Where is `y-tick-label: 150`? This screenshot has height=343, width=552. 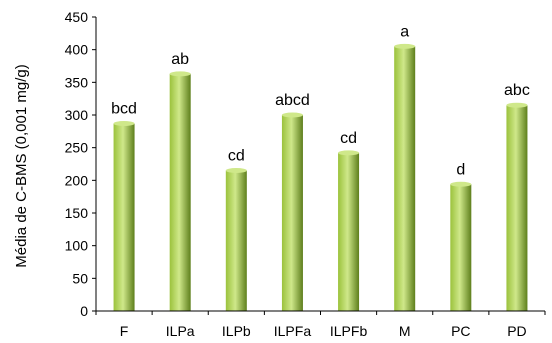 y-tick-label: 150 is located at coordinates (77, 213).